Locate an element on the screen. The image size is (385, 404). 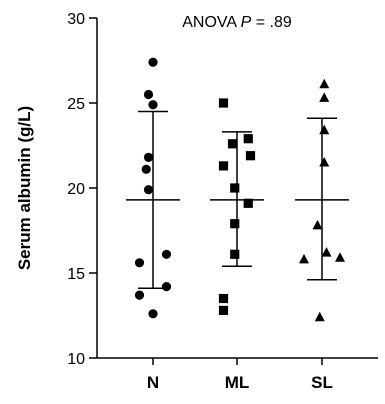
y-axis-label: Serum albumin (g/L) is located at coordinates (24, 188).